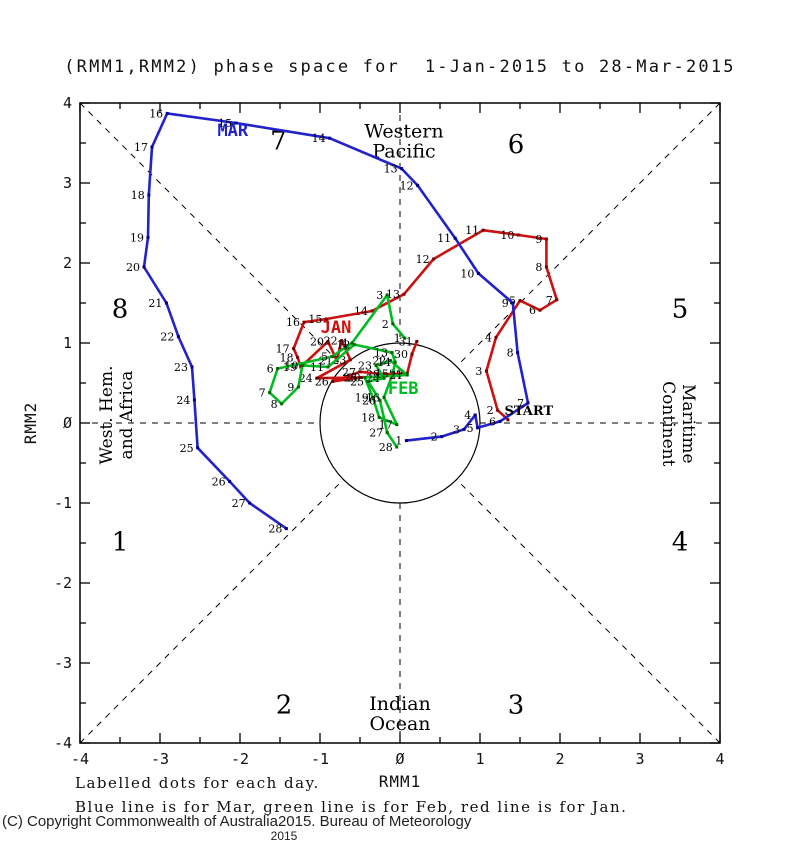 Image resolution: width=800 pixels, height=850 pixels. Describe the element at coordinates (120, 310) in the screenshot. I see `quadrant-number-8: 8` at that location.